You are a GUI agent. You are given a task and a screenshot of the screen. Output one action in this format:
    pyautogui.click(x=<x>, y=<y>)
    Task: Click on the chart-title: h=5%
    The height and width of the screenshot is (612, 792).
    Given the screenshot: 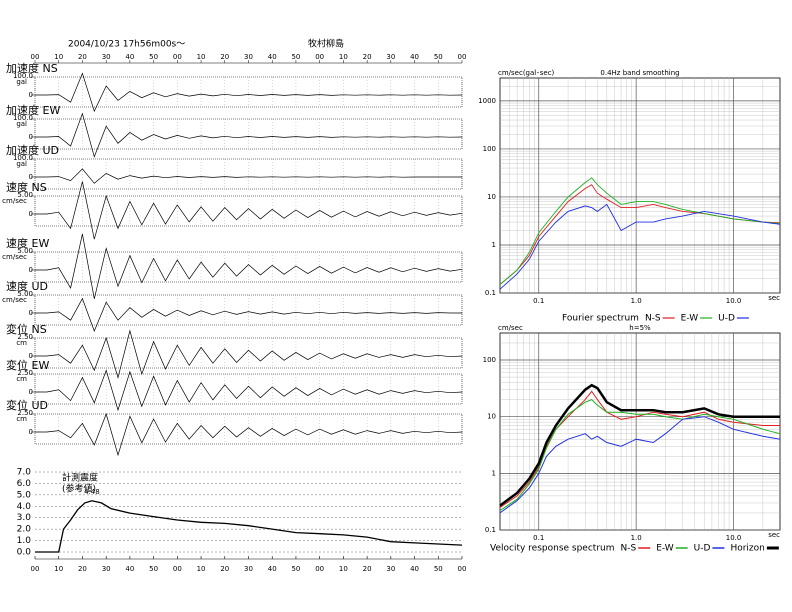 What is the action you would take?
    pyautogui.click(x=640, y=328)
    